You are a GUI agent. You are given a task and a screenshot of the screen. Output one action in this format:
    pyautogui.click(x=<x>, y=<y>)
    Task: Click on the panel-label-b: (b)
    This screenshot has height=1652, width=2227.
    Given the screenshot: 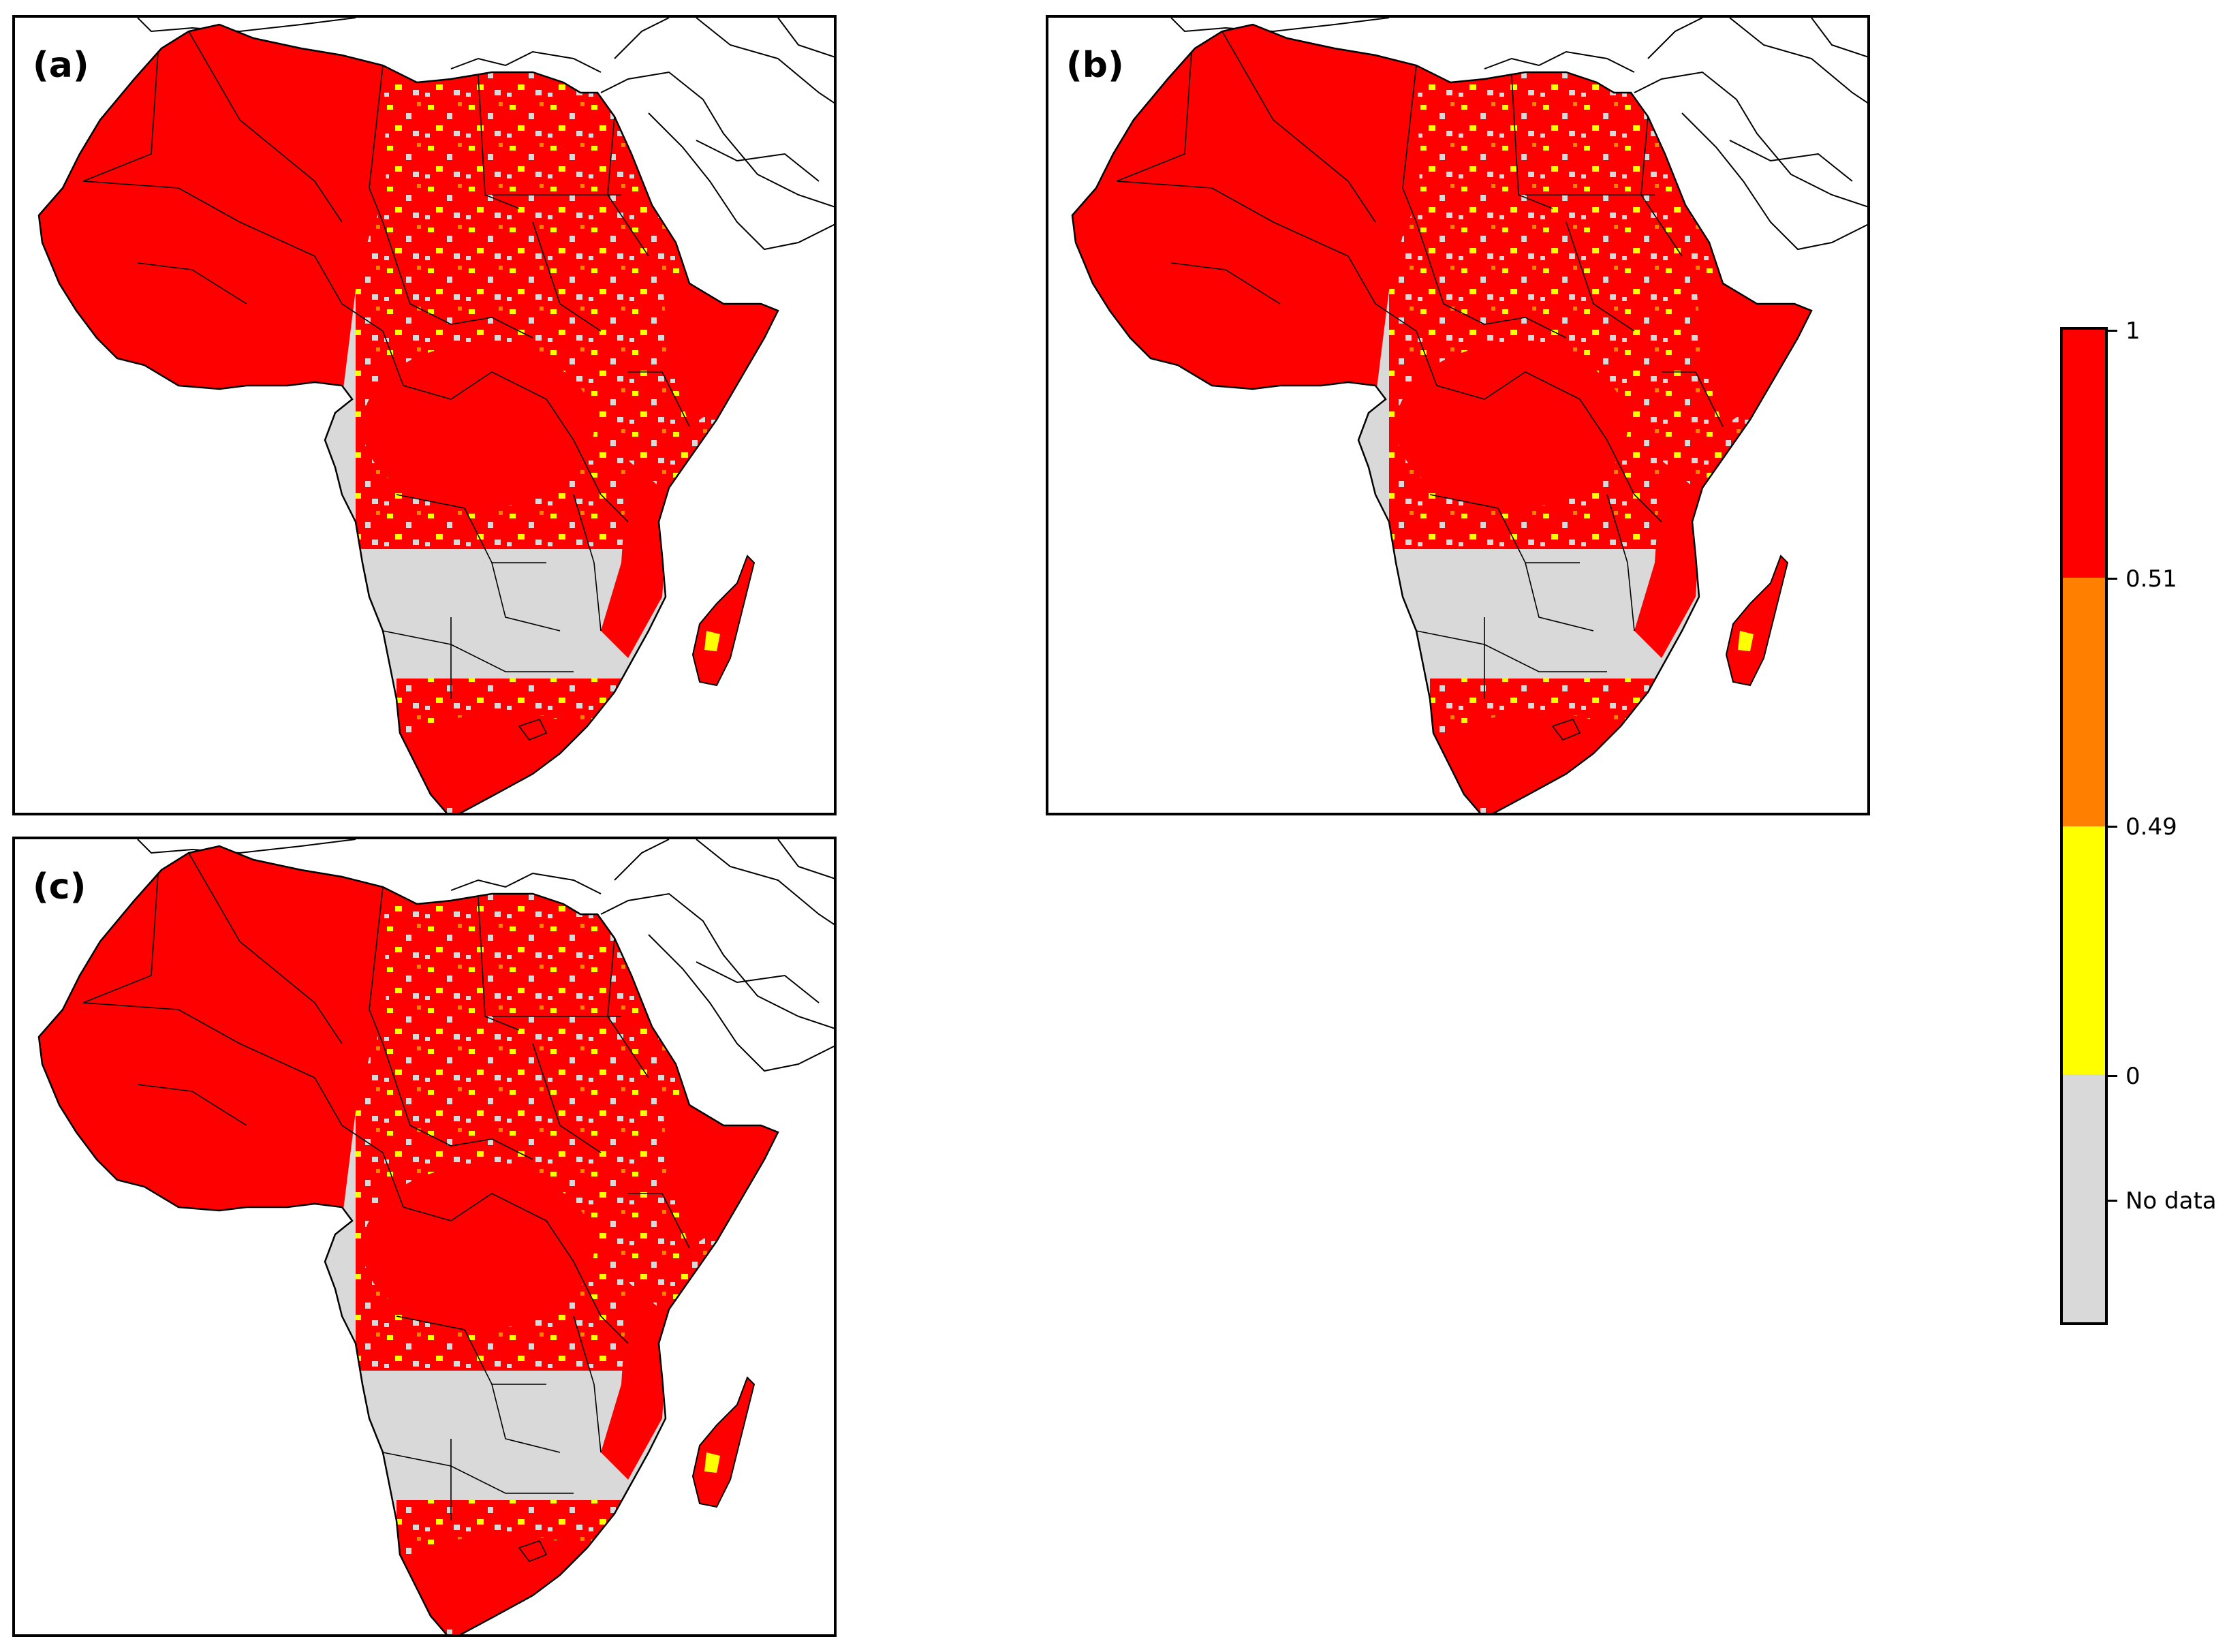 What is the action you would take?
    pyautogui.click(x=1095, y=65)
    